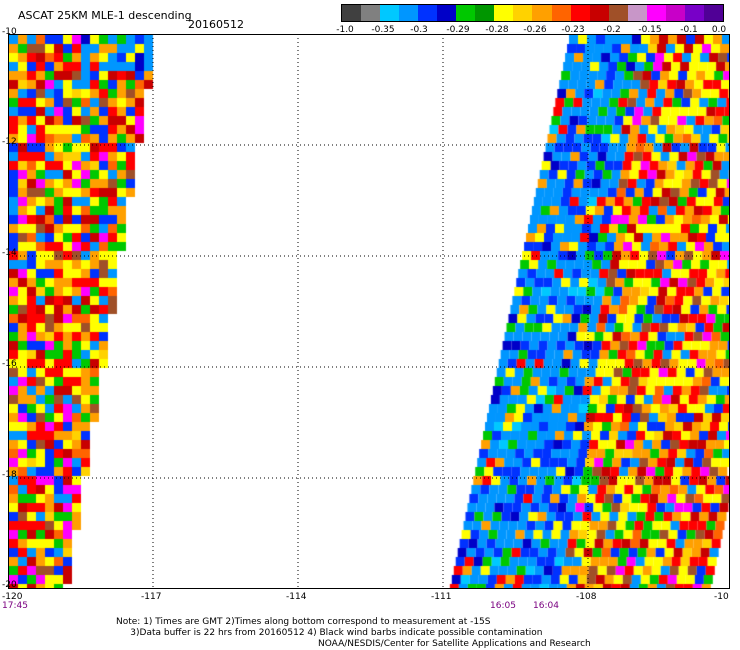 The width and height of the screenshot is (740, 650). Describe the element at coordinates (650, 30) in the screenshot. I see `color-bar-label: -0.15` at that location.